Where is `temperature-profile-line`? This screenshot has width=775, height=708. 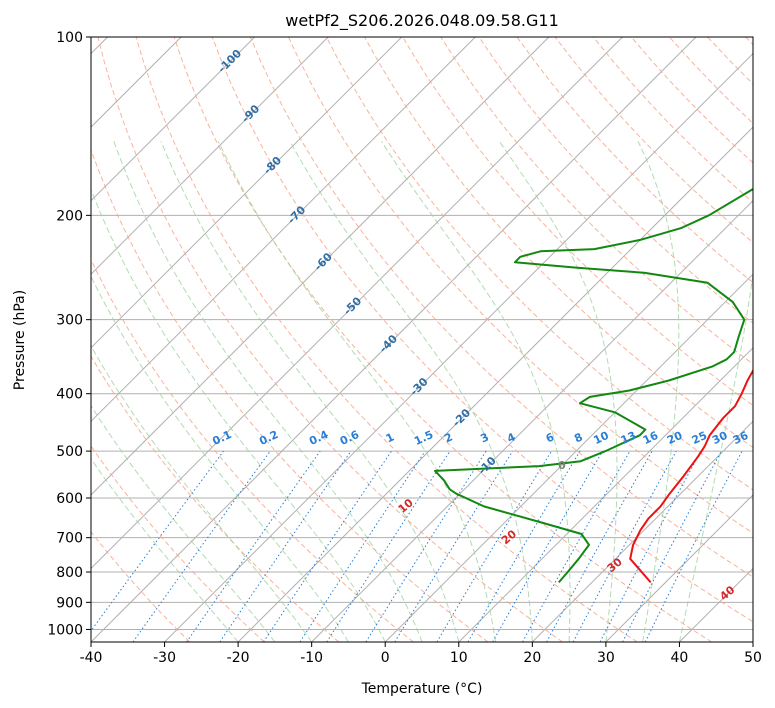 temperature-profile-line is located at coordinates (691, 476).